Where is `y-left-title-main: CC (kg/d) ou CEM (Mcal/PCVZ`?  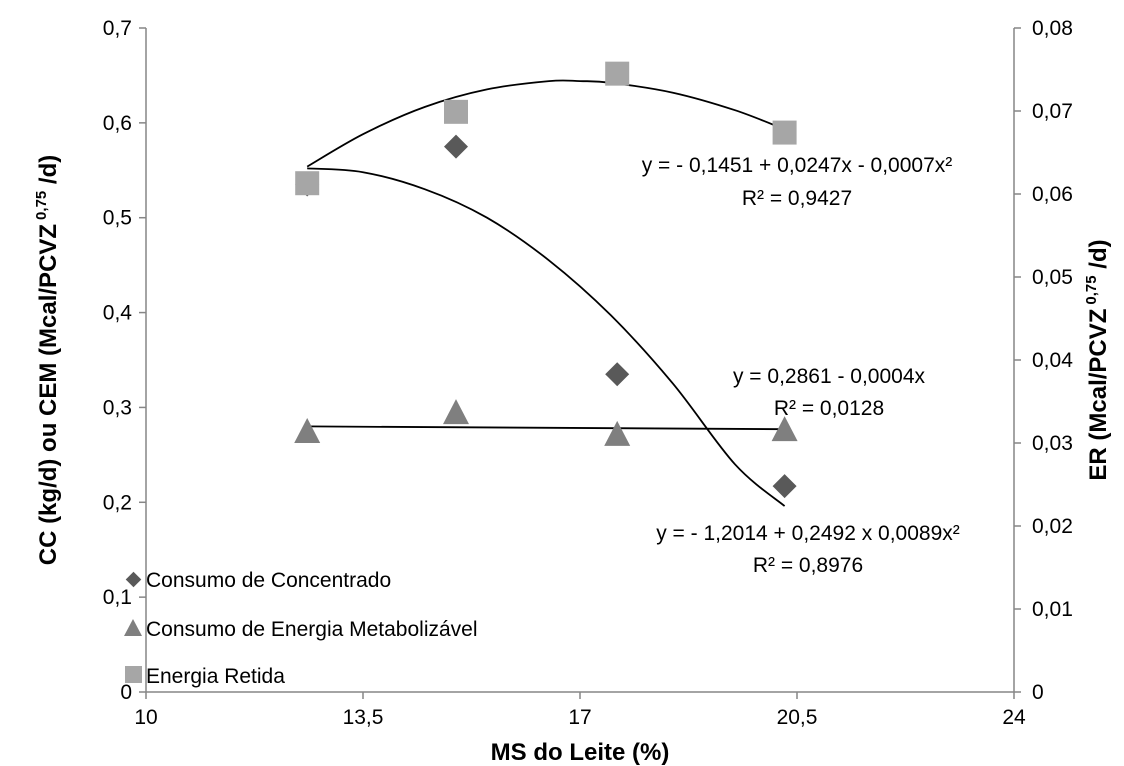 y-left-title-main: CC (kg/d) ou CEM (Mcal/PCVZ is located at coordinates (48, 394).